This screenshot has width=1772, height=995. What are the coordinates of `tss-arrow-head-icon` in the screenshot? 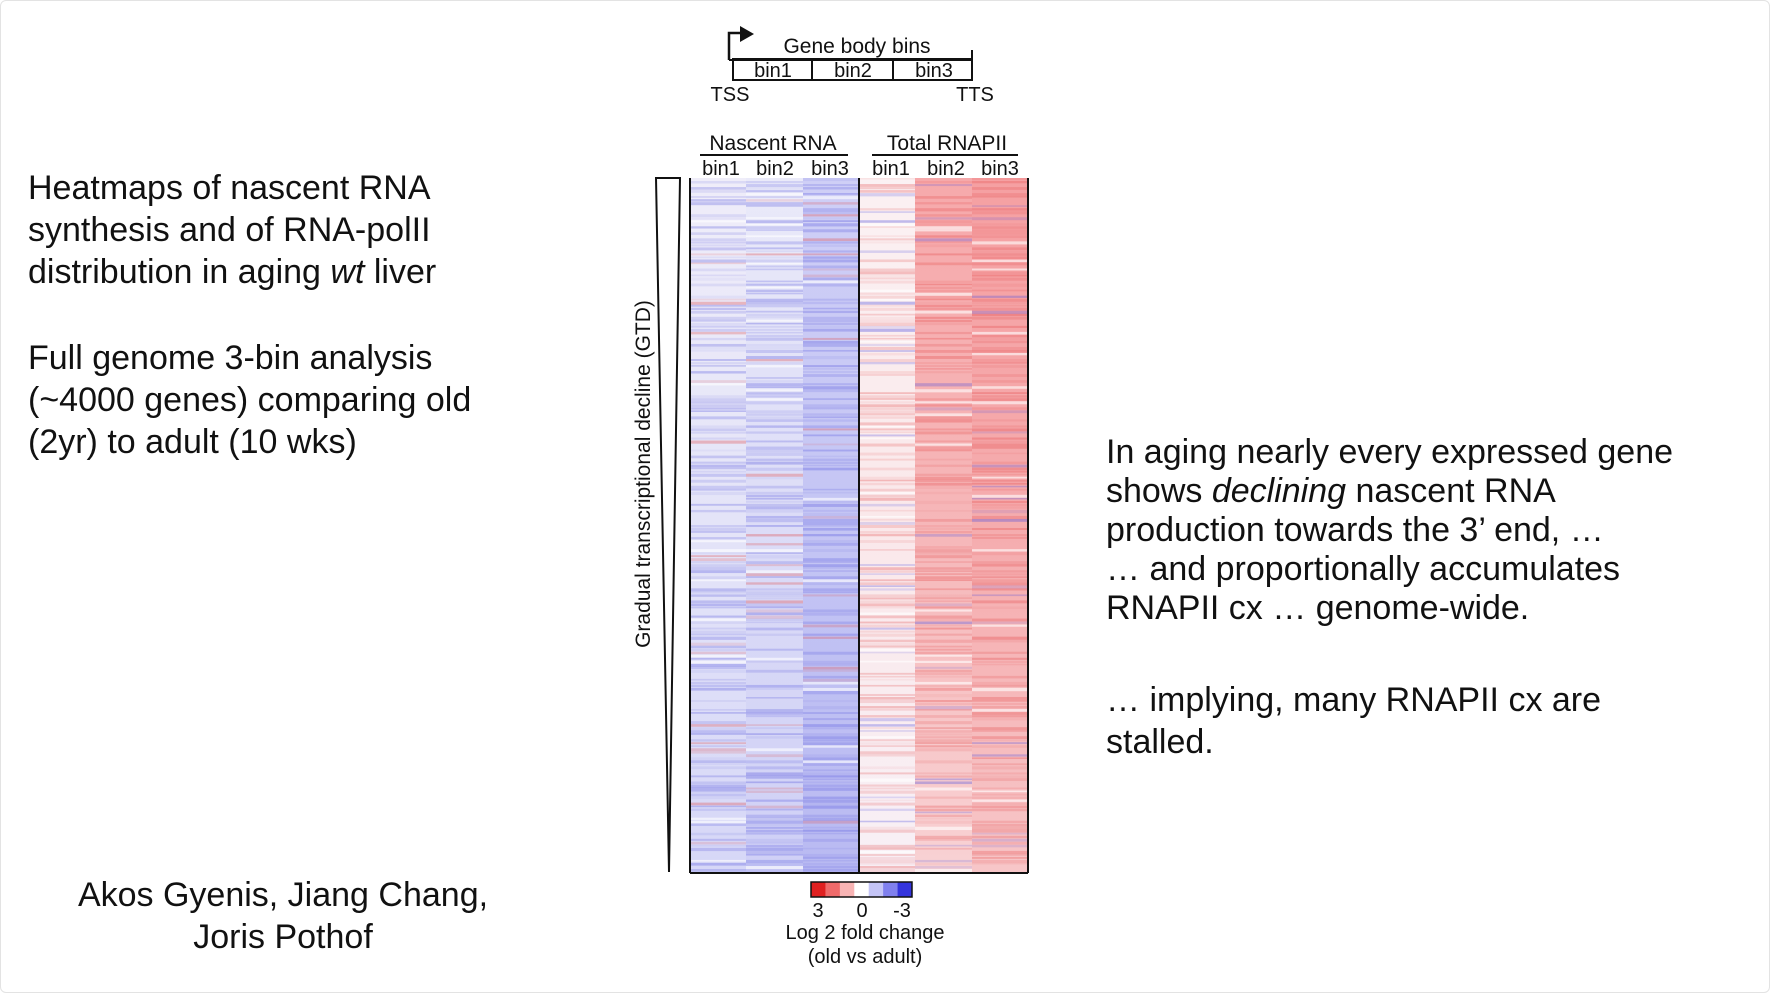 It's located at (747, 34).